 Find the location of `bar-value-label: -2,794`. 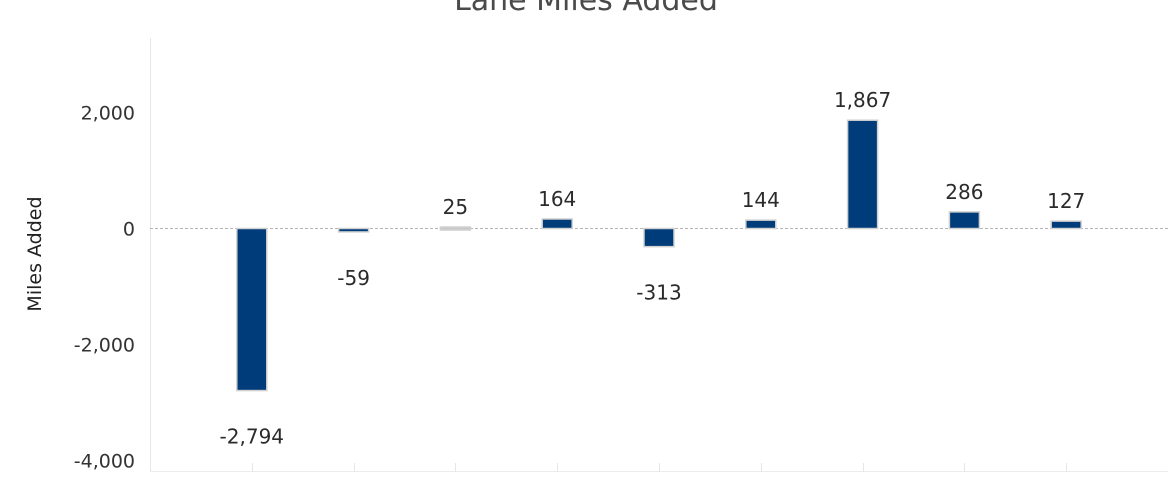

bar-value-label: -2,794 is located at coordinates (252, 437).